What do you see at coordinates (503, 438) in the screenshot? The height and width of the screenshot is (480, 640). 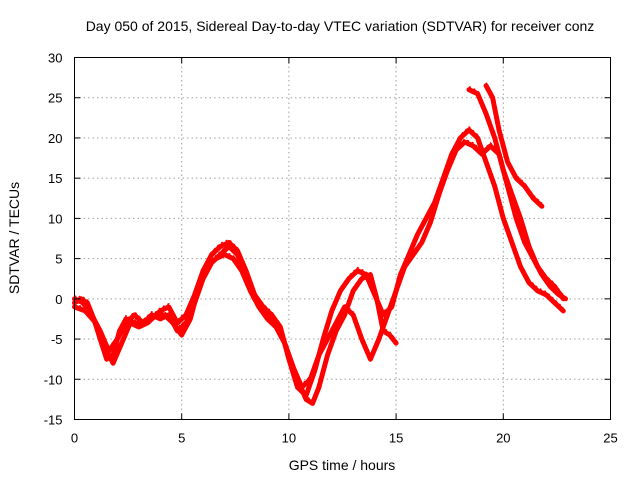 I see `x-tick-label: 20` at bounding box center [503, 438].